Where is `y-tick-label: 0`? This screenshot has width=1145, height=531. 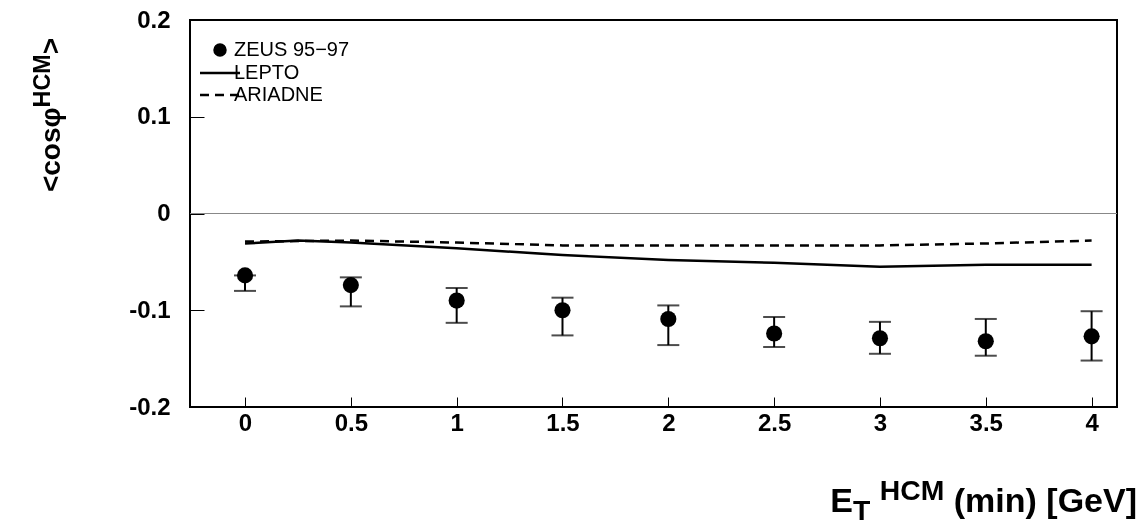
y-tick-label: 0 is located at coordinates (164, 212).